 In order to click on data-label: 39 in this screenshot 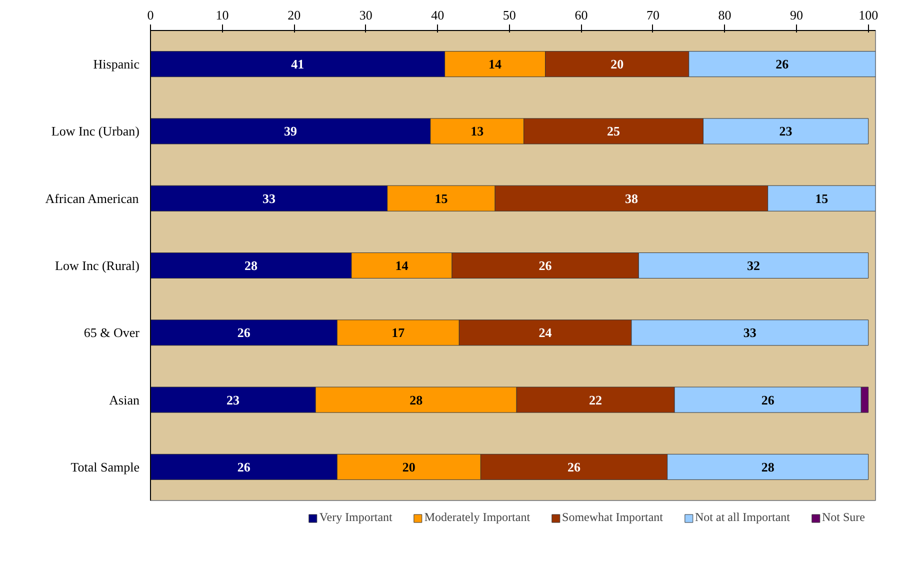, I will do `click(291, 131)`.